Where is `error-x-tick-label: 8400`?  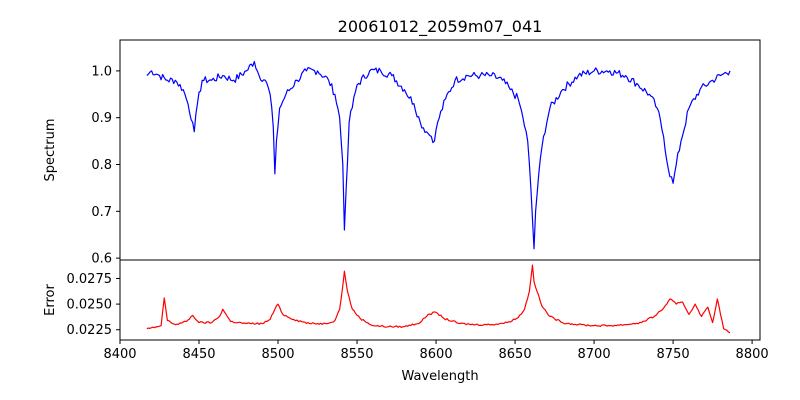
error-x-tick-label: 8400 is located at coordinates (119, 354).